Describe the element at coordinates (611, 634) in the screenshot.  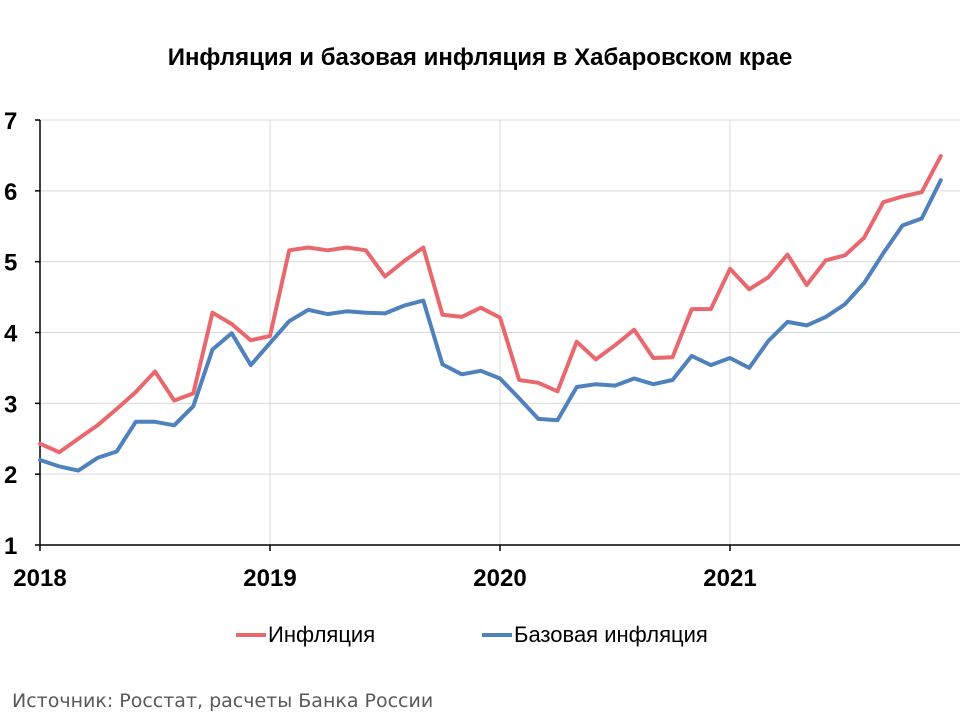
I see `legend-label-core-inflation: Базовая инфляция` at that location.